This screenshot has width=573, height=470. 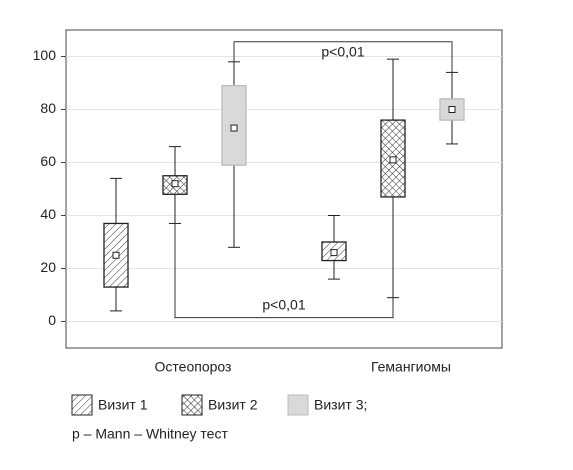 I want to click on note: p – Mann – Whitney тест, so click(x=150, y=434).